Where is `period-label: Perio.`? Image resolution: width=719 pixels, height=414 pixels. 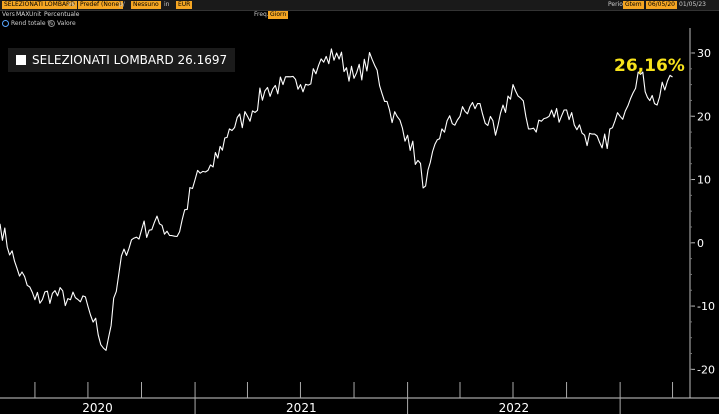
period-label: Perio. is located at coordinates (616, 4).